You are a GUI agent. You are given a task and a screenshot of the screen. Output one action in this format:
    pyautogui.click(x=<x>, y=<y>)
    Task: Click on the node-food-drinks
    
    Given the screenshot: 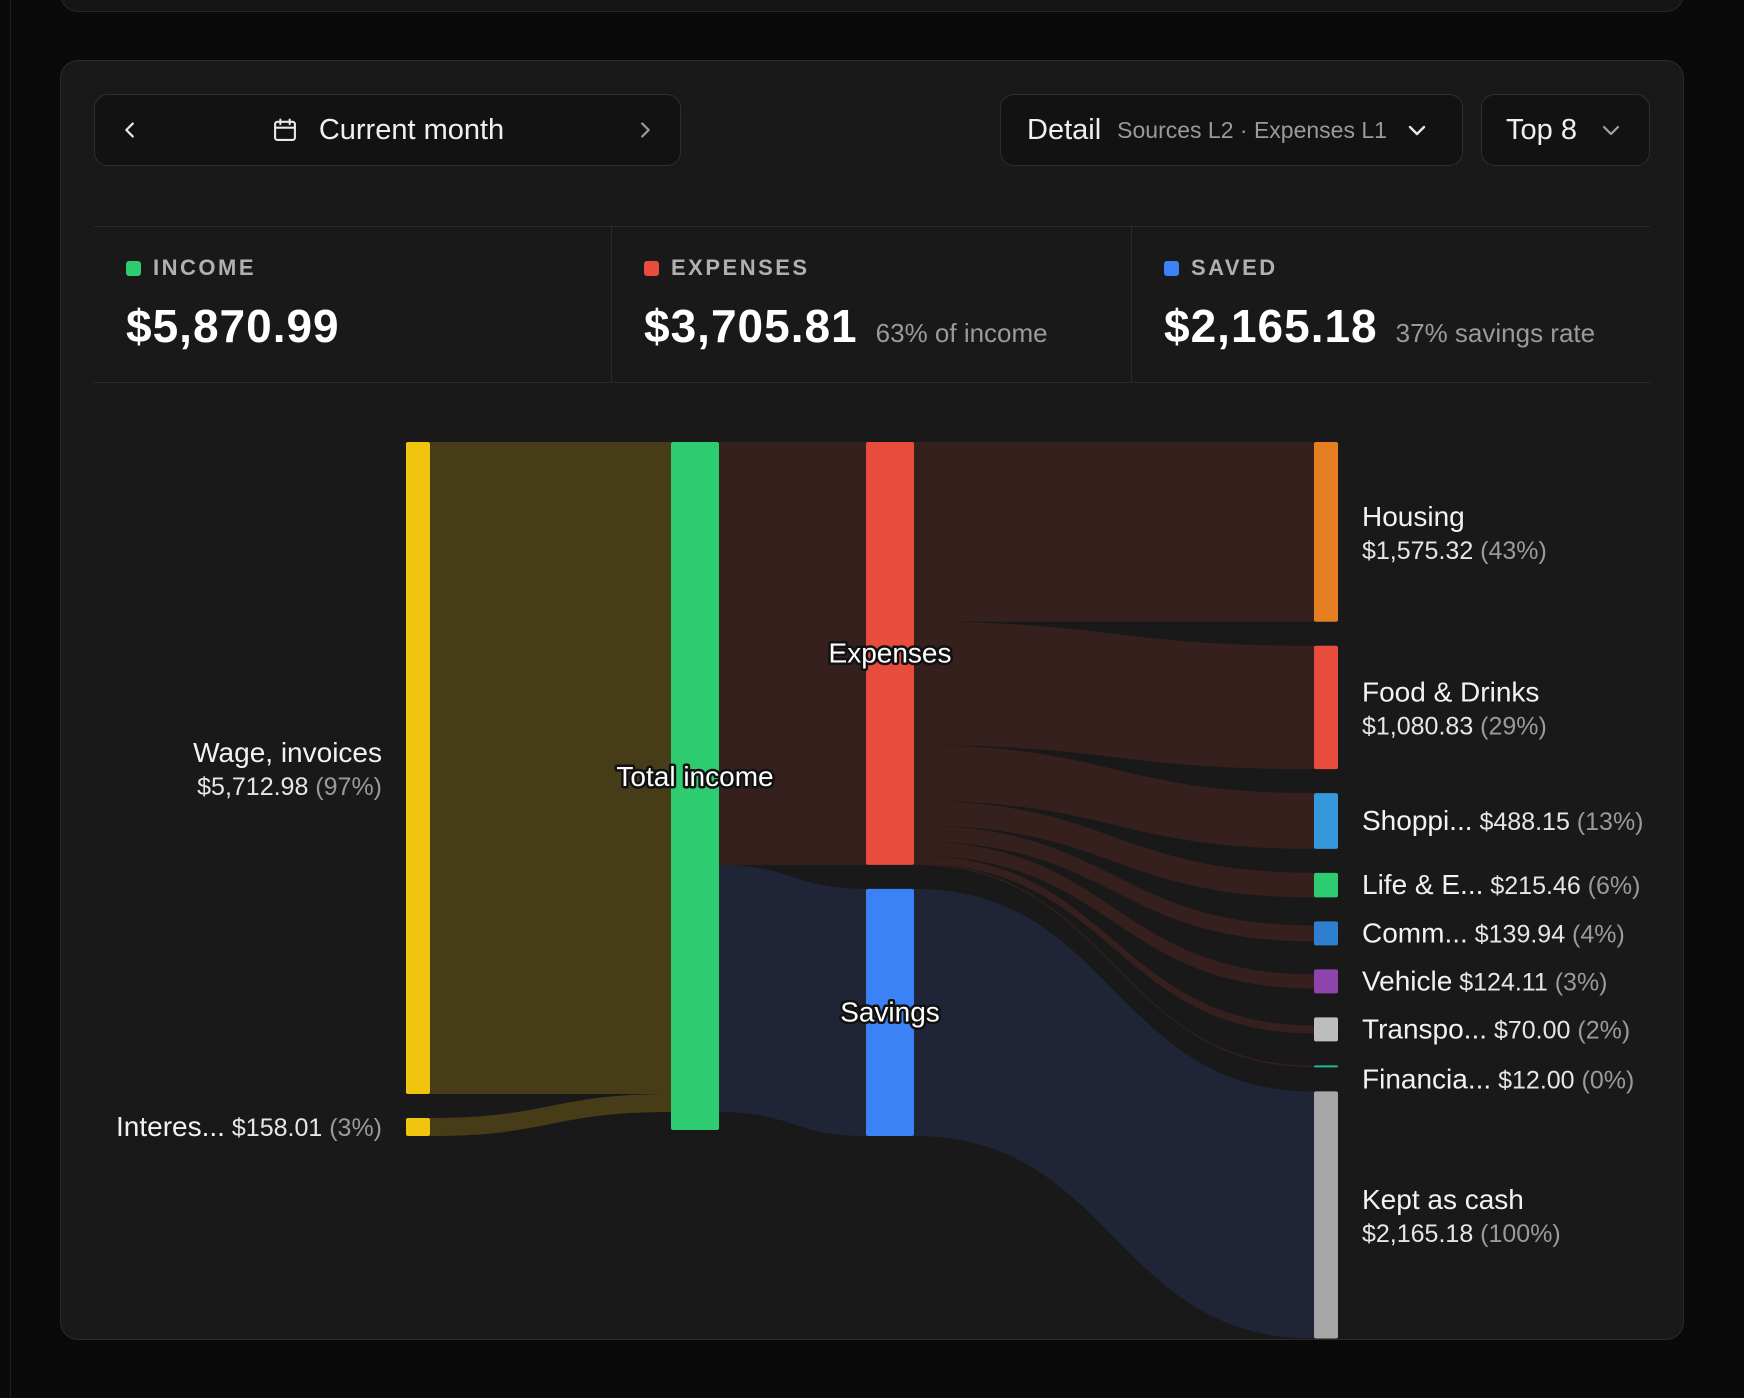 What is the action you would take?
    pyautogui.click(x=1326, y=707)
    